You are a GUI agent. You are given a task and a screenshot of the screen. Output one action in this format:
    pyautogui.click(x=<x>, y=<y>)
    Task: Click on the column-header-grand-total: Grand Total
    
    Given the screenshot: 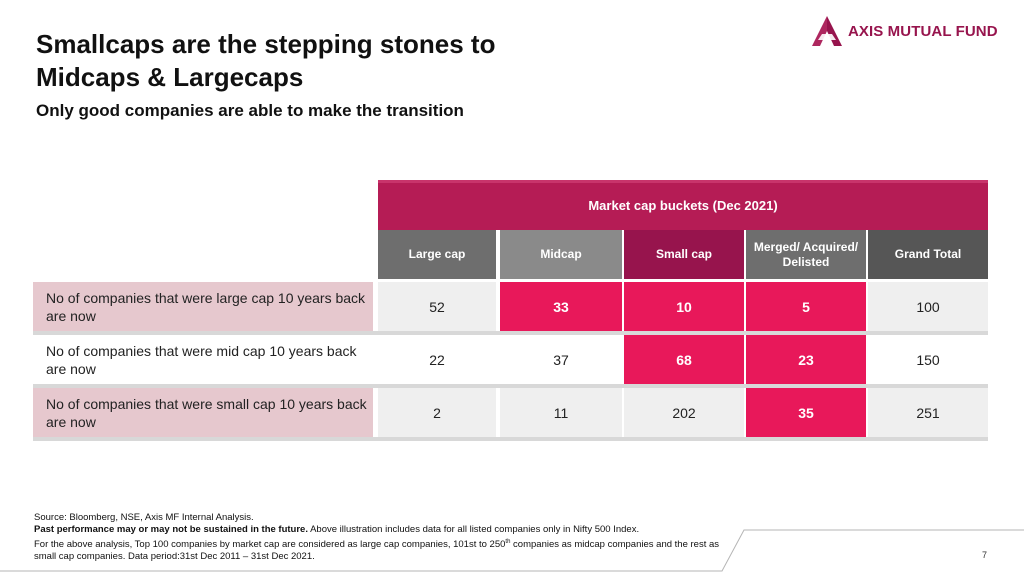 What is the action you would take?
    pyautogui.click(x=928, y=254)
    